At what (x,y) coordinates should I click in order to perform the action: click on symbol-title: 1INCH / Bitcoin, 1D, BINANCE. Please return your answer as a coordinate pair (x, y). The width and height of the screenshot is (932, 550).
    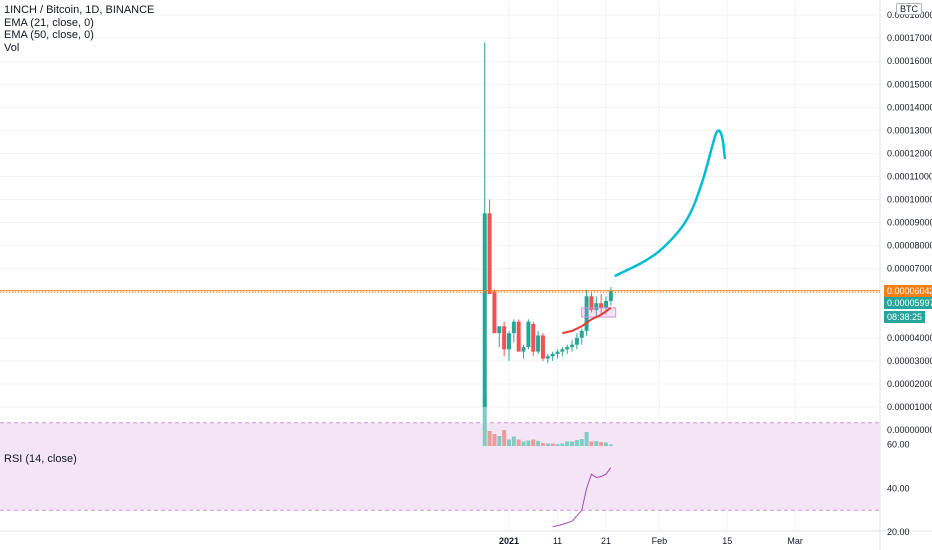
    Looking at the image, I should click on (79, 10).